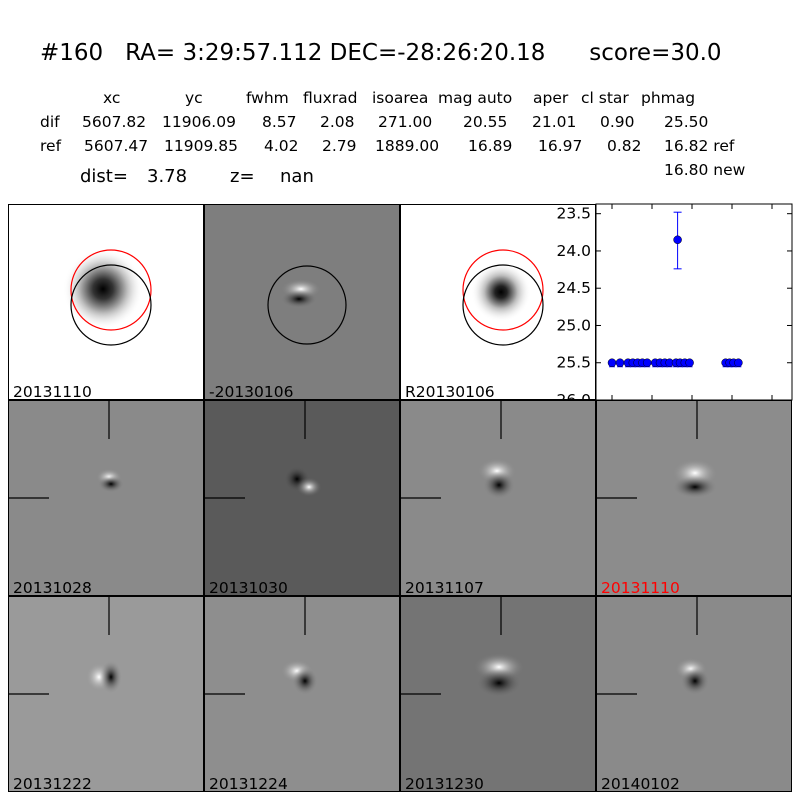 The height and width of the screenshot is (800, 800). I want to click on y-tick-label: 24.5, so click(573, 288).